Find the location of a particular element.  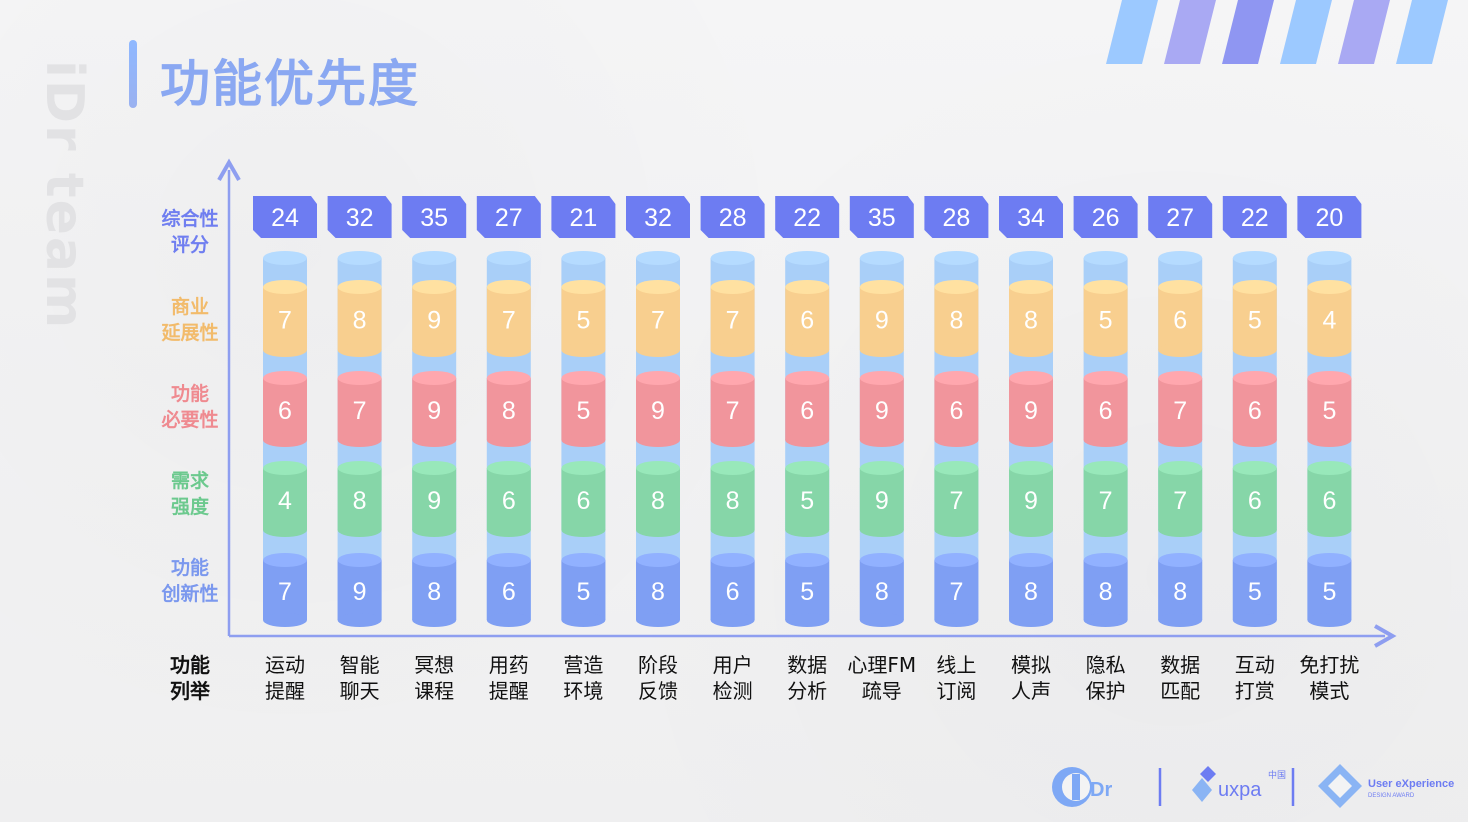

feature-name: 冥想 课程 is located at coordinates (434, 678).